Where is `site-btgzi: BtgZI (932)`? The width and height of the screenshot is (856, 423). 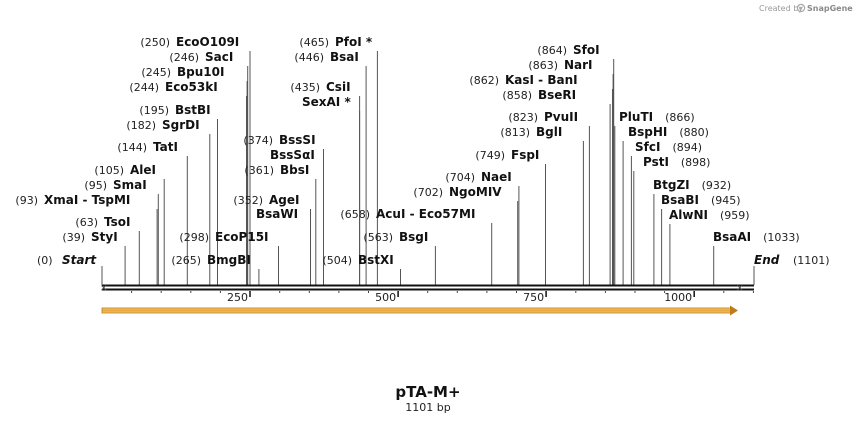 site-btgzi: BtgZI (932) is located at coordinates (692, 185).